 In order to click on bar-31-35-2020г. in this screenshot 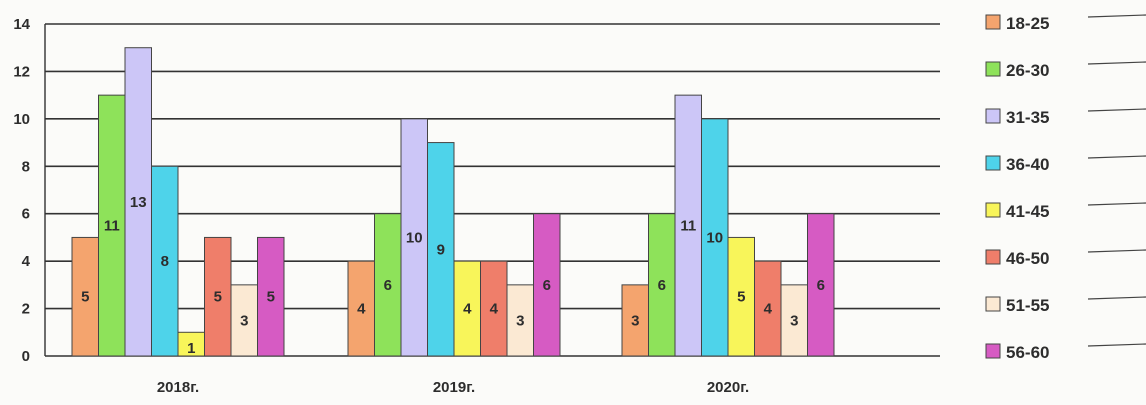, I will do `click(688, 225)`.